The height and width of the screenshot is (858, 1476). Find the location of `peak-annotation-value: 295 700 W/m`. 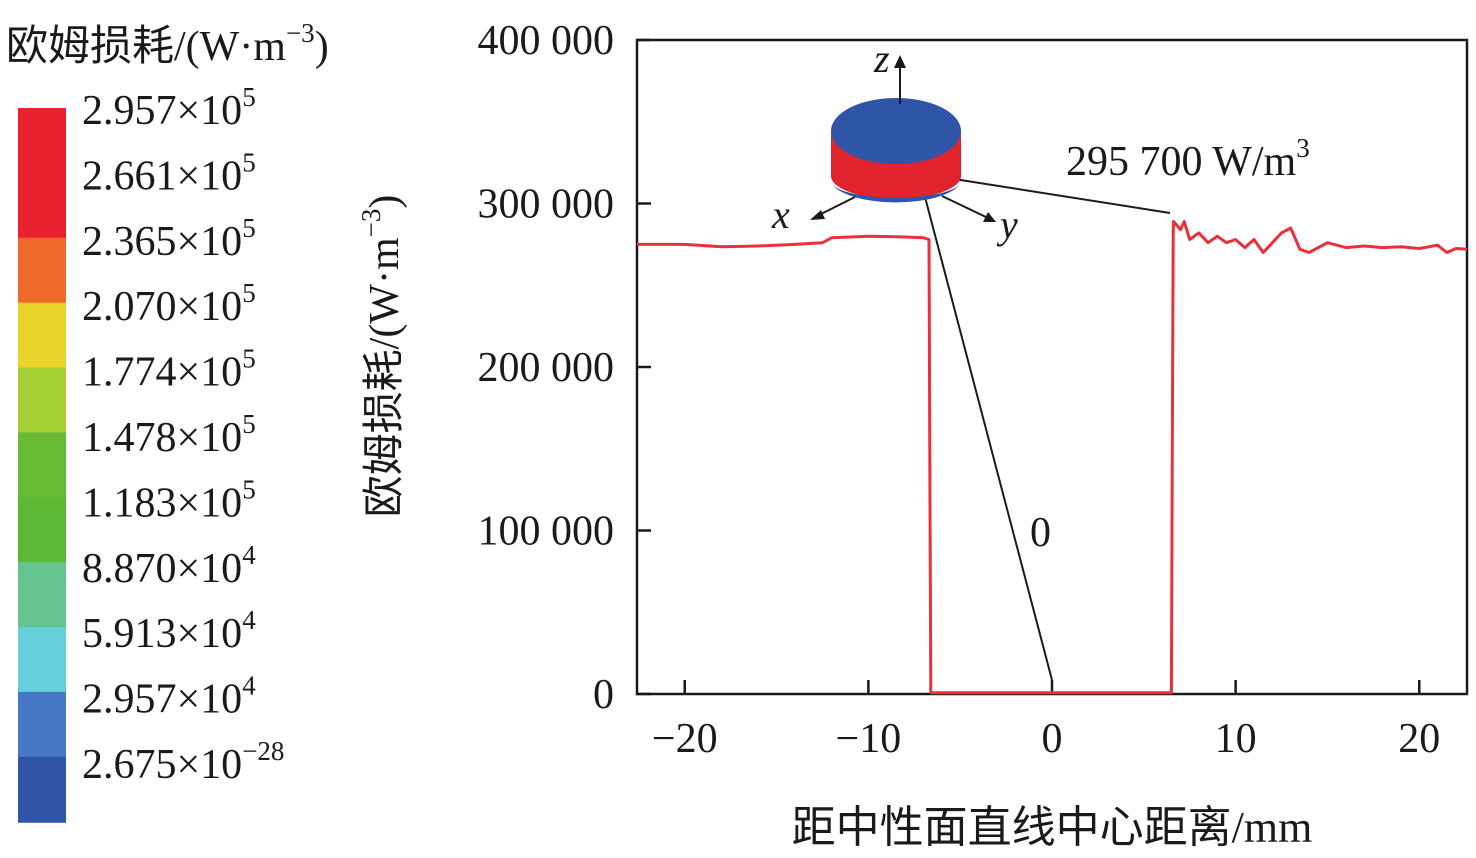

peak-annotation-value: 295 700 W/m is located at coordinates (1181, 162).